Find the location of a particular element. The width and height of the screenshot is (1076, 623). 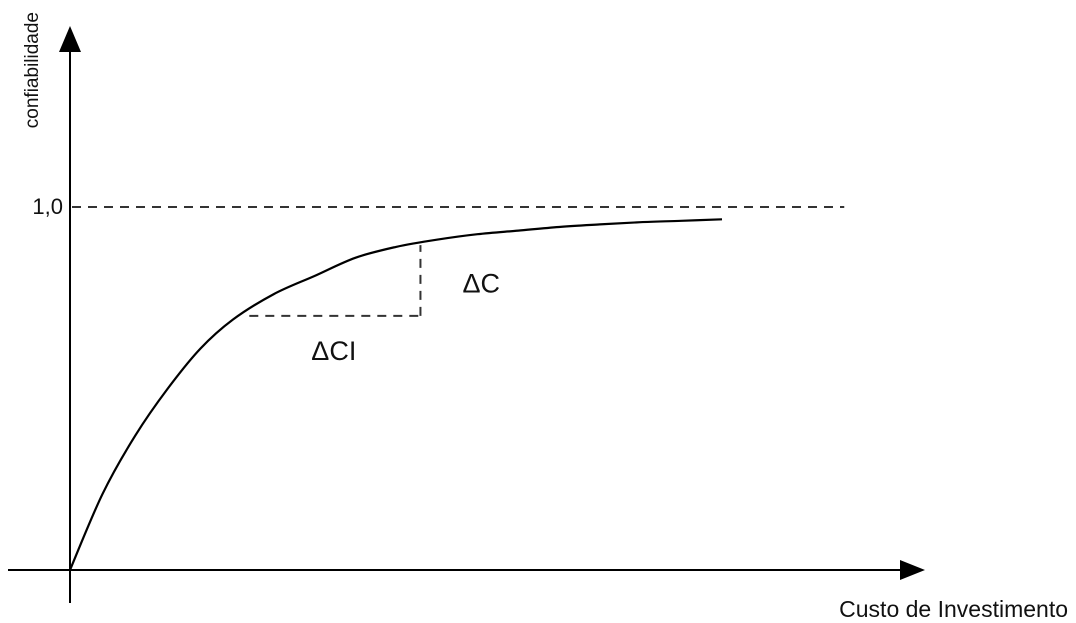

x-axis-arrow is located at coordinates (912, 570).